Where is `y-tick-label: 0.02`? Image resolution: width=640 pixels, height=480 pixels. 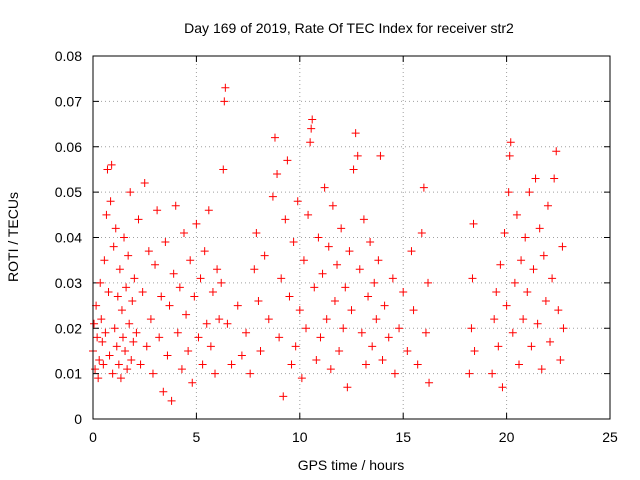 y-tick-label: 0.02 is located at coordinates (68, 328).